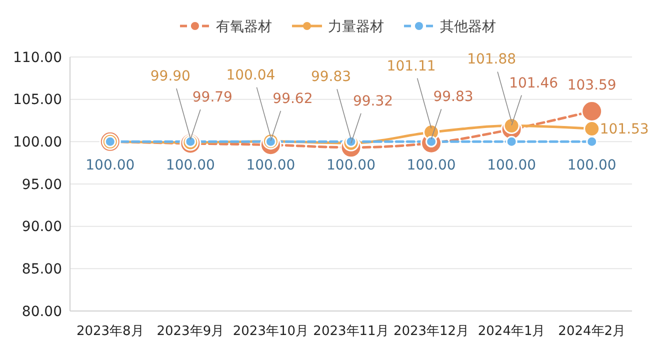  I want to click on x-tick-label: 2023年8月, so click(110, 331).